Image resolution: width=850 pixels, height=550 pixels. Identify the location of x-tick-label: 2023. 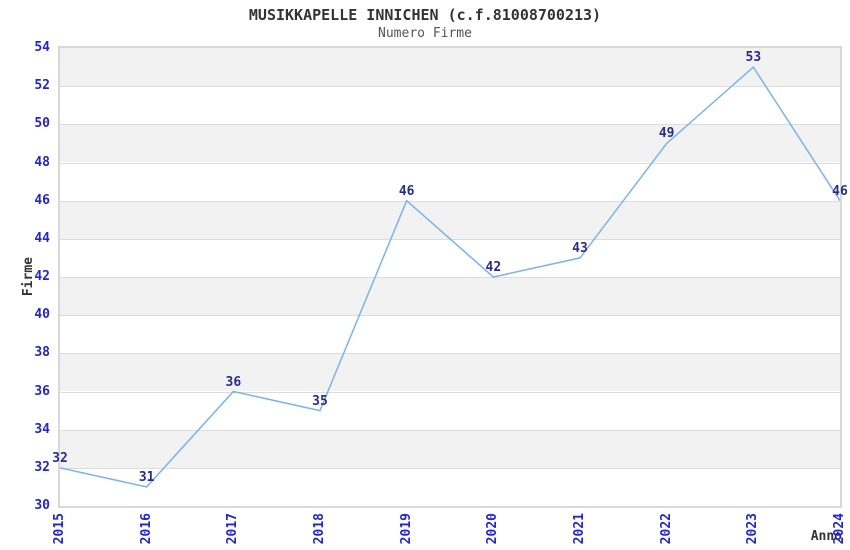
(753, 529).